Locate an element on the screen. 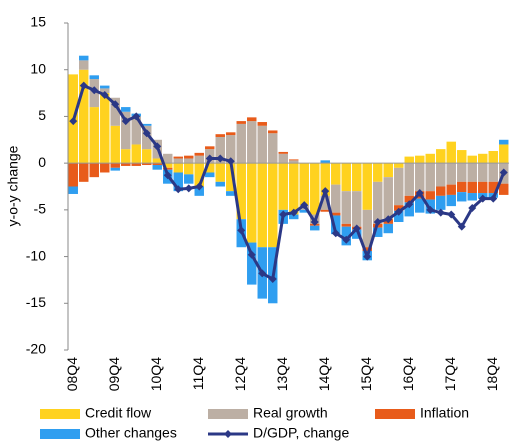 This screenshot has width=511, height=448. x-tick-label: 10Q4 is located at coordinates (156, 374).